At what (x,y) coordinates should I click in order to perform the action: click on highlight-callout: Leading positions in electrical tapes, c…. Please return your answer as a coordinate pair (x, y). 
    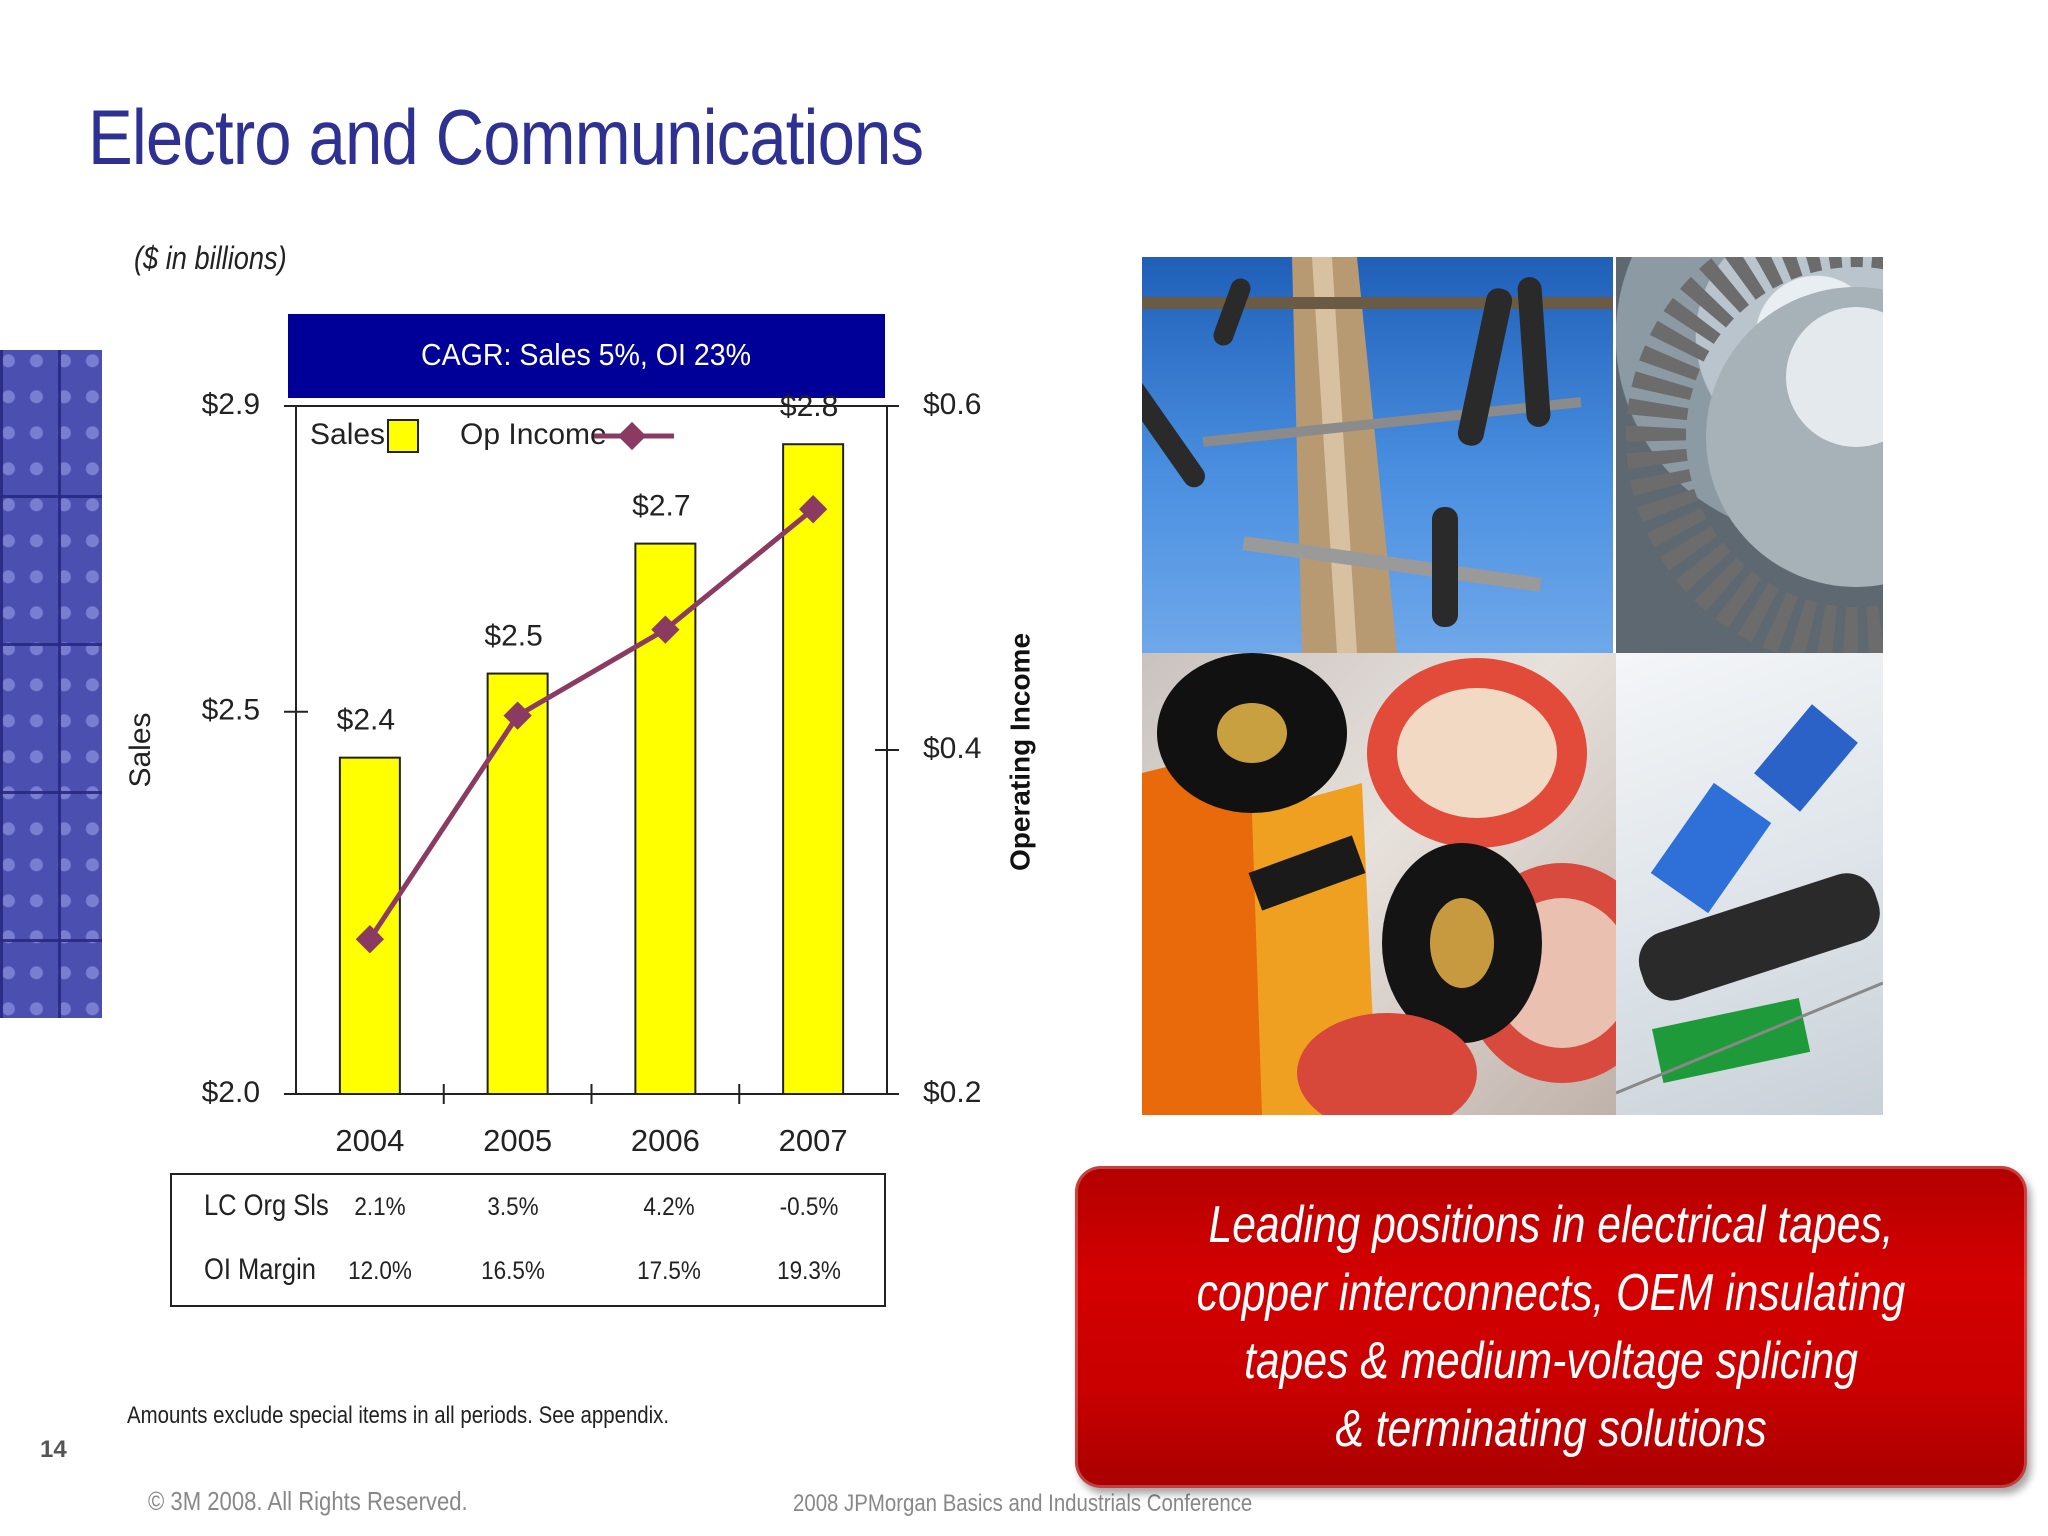
    Looking at the image, I should click on (1551, 1327).